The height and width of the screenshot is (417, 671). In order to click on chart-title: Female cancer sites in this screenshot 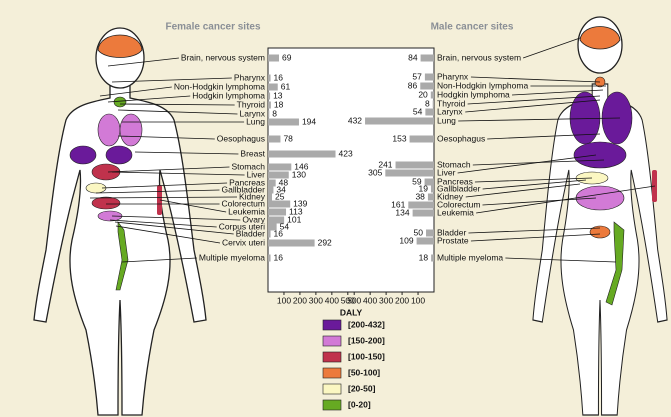, I will do `click(212, 27)`.